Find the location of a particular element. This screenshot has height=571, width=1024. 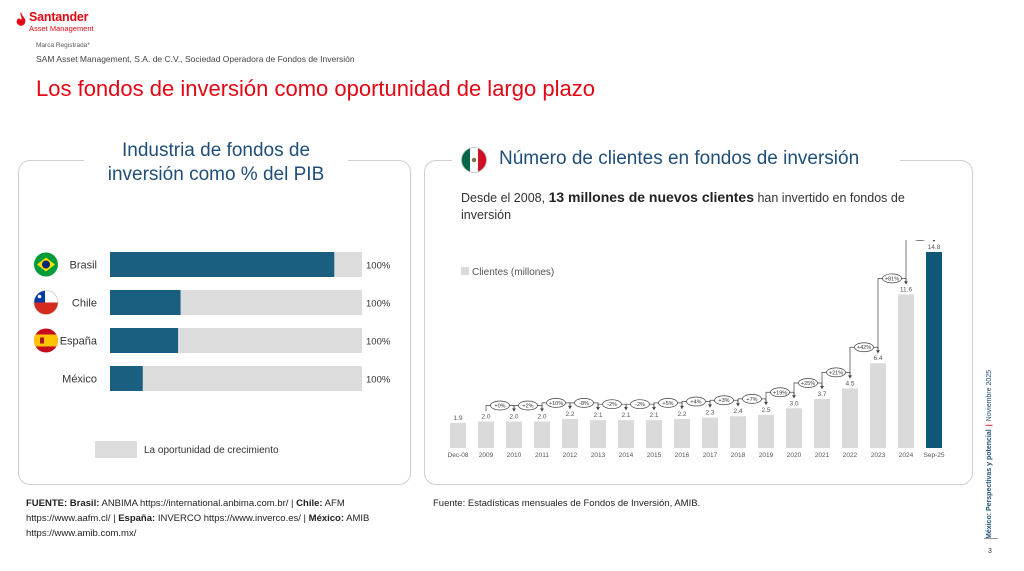

growth-label: +10% is located at coordinates (556, 404).